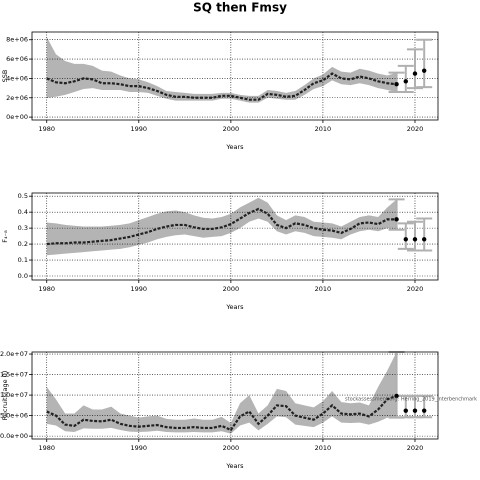  What do you see at coordinates (17, 59) in the screenshot?
I see `y-tick-label: 6e+06` at bounding box center [17, 59].